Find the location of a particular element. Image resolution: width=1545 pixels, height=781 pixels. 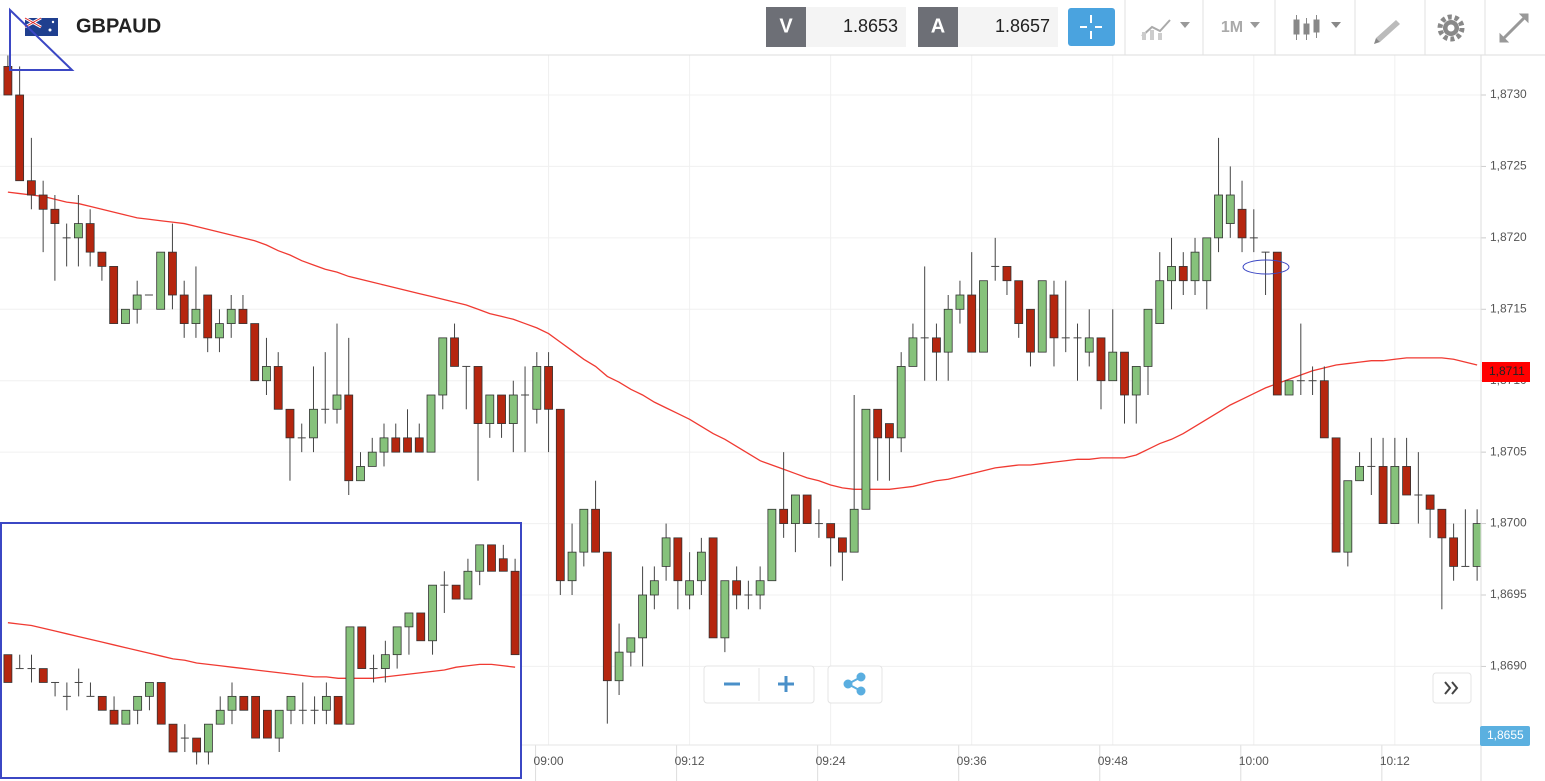

inset-frame is located at coordinates (261, 650).